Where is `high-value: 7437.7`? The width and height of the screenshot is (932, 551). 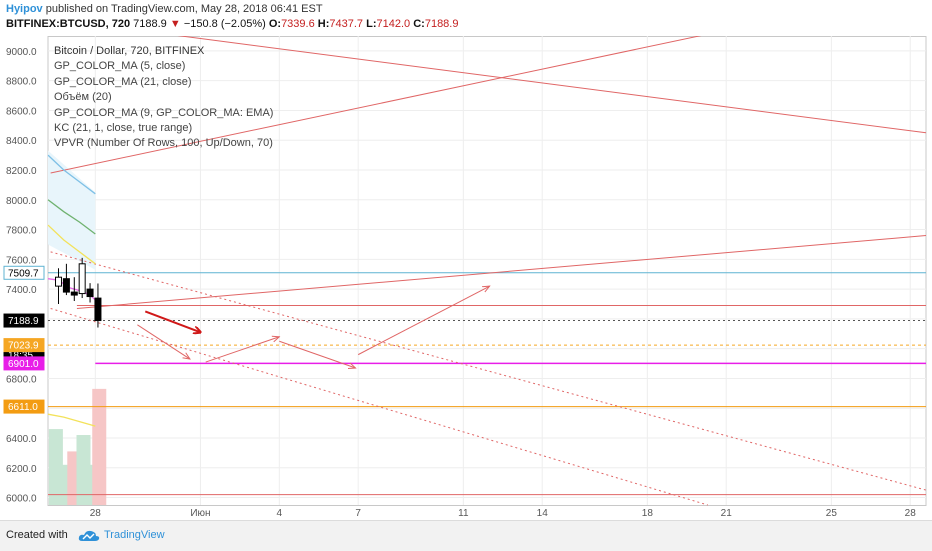 high-value: 7437.7 is located at coordinates (346, 24).